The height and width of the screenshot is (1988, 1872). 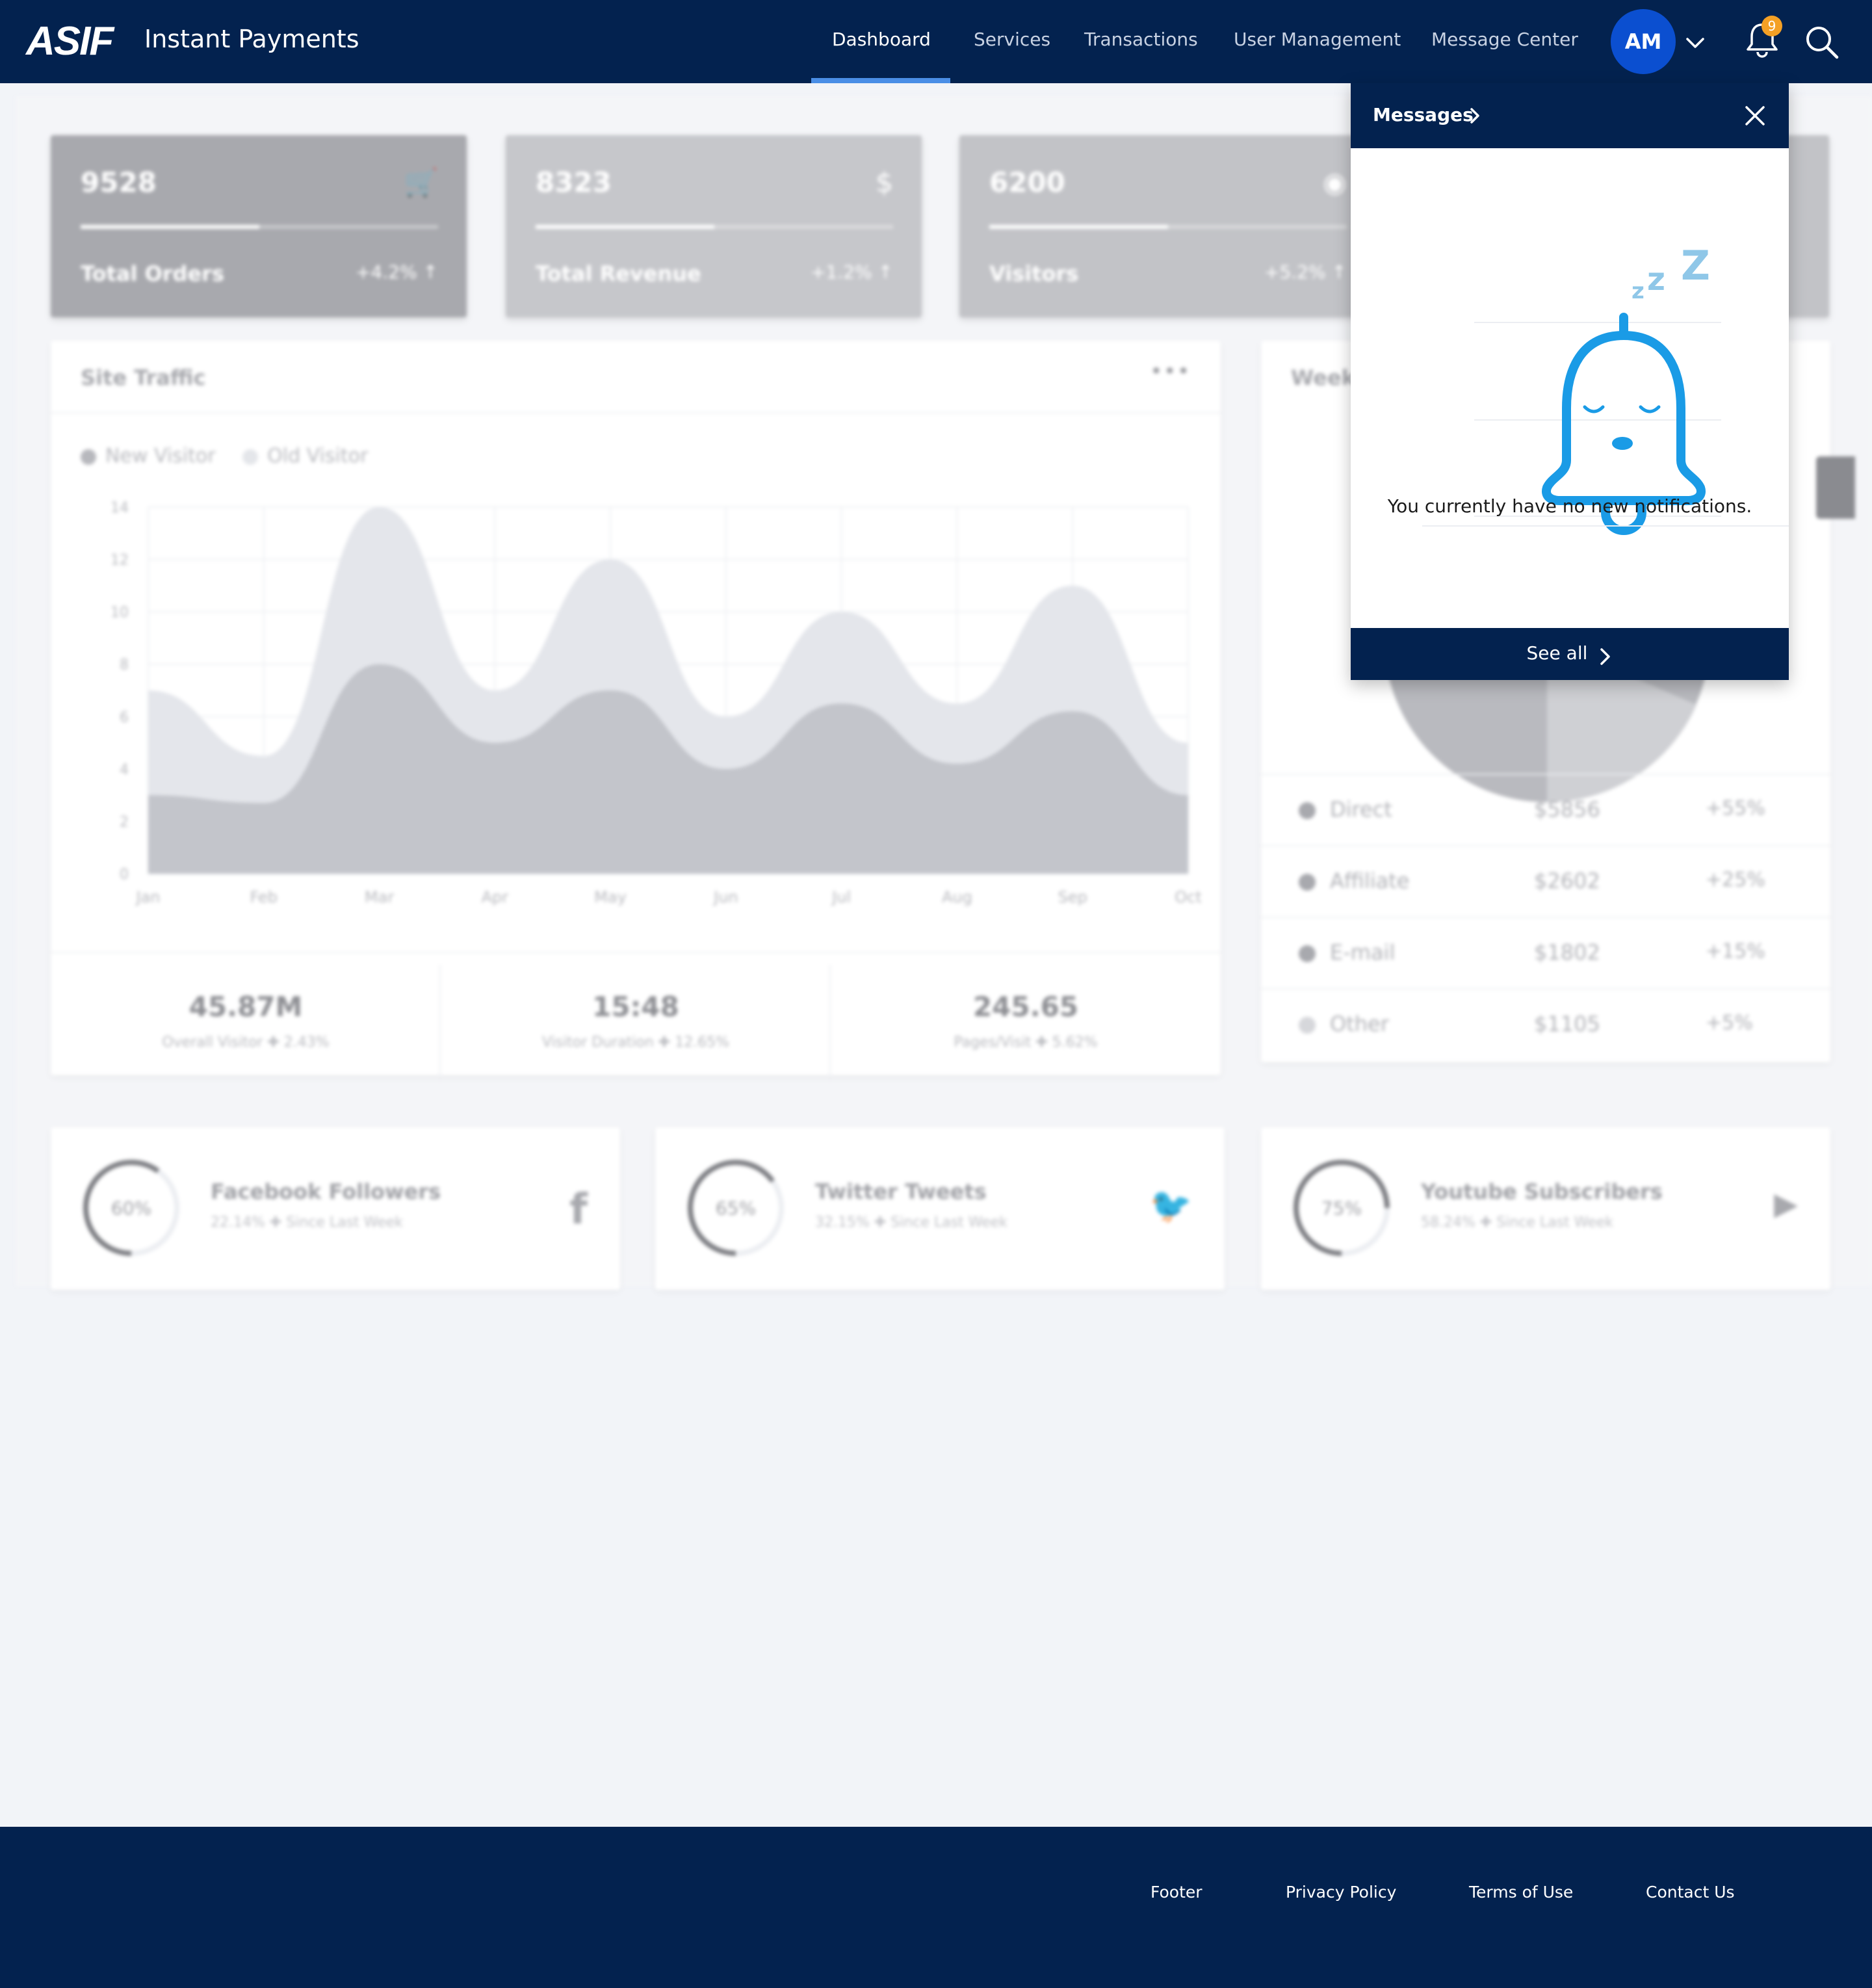 What do you see at coordinates (380, 897) in the screenshot?
I see `x-tick-label: Mar` at bounding box center [380, 897].